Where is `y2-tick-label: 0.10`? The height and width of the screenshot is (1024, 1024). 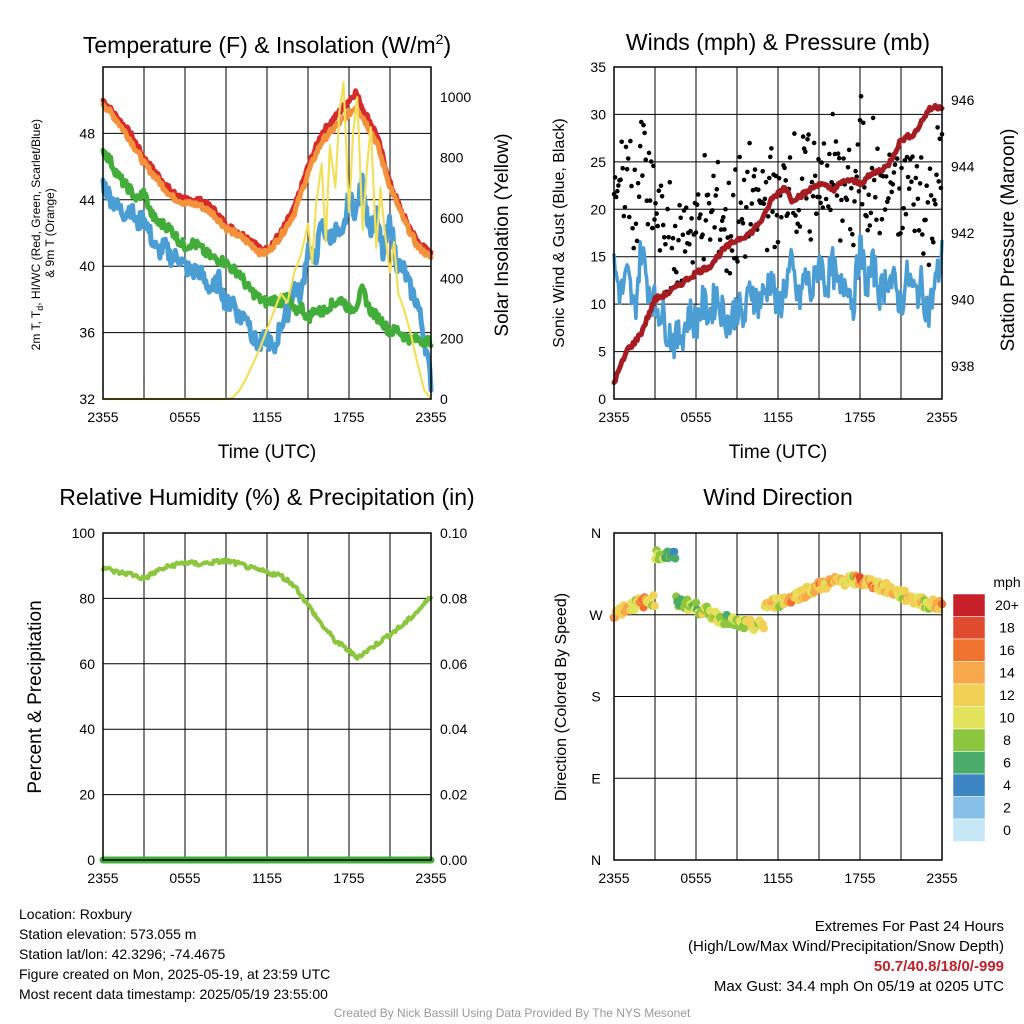 y2-tick-label: 0.10 is located at coordinates (453, 533).